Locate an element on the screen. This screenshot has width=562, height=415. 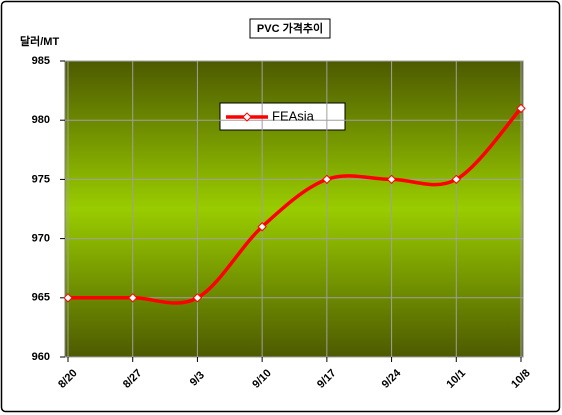
y-tick-label: 965 is located at coordinates (41, 298).